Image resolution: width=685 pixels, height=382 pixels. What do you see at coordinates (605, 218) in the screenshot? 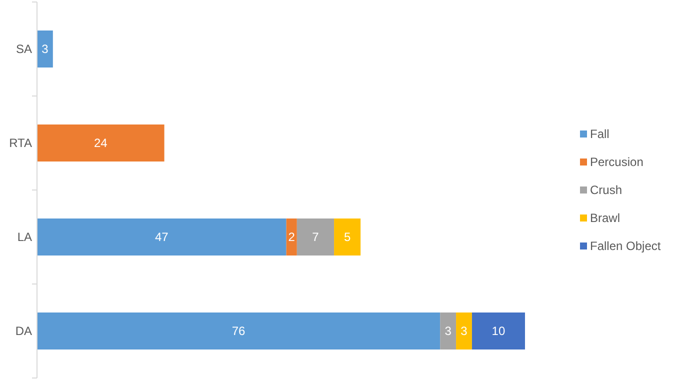
I see `legend-label: Brawl` at bounding box center [605, 218].